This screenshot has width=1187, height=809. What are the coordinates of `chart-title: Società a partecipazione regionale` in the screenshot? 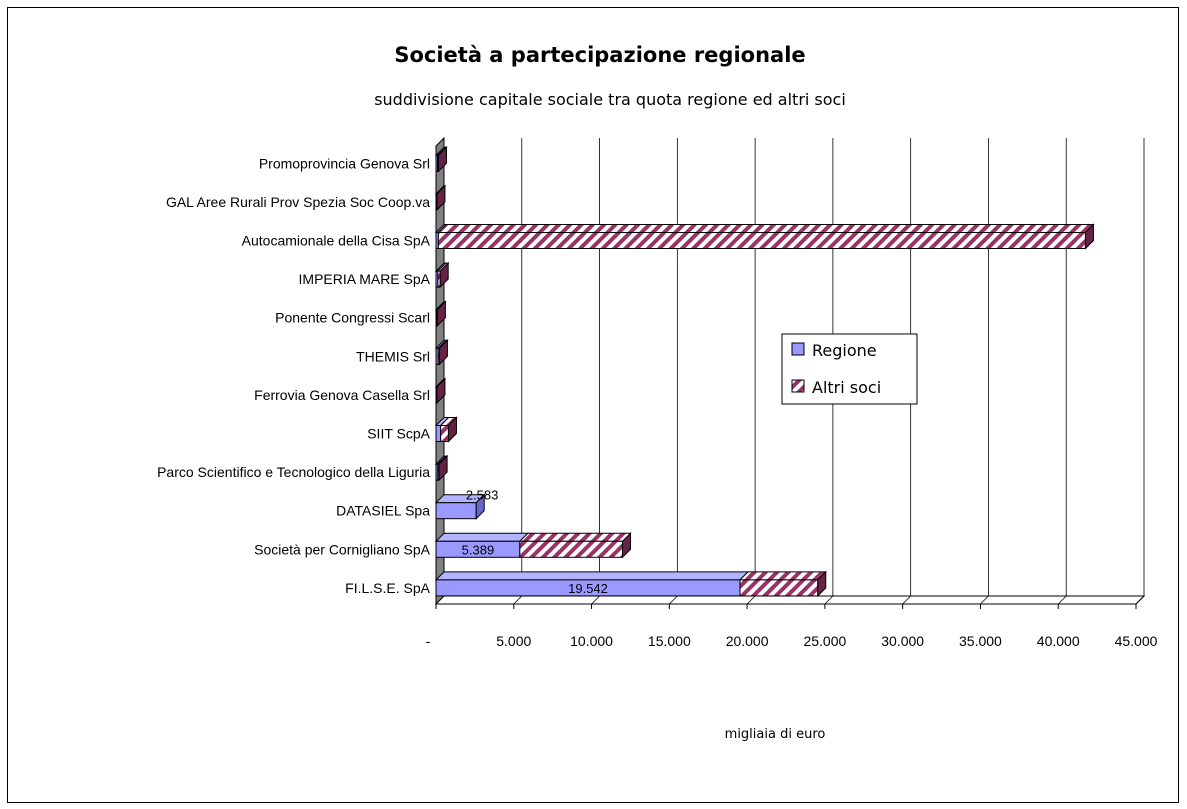 It's located at (599, 55).